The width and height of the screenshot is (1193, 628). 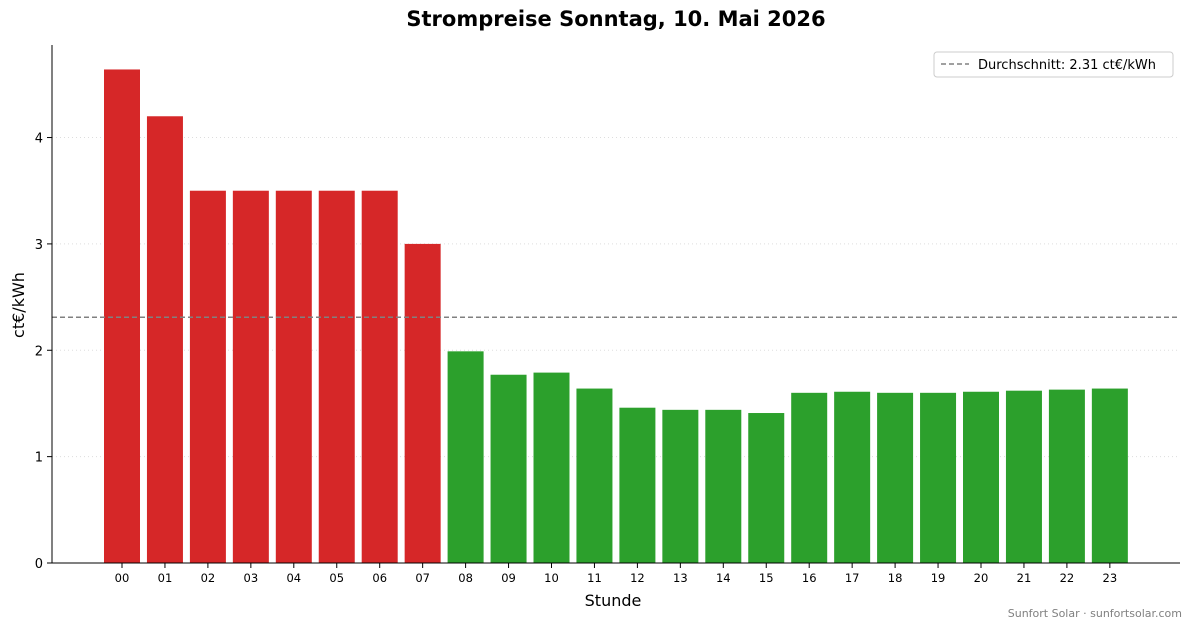 What do you see at coordinates (165, 578) in the screenshot?
I see `x-tick-label: 01` at bounding box center [165, 578].